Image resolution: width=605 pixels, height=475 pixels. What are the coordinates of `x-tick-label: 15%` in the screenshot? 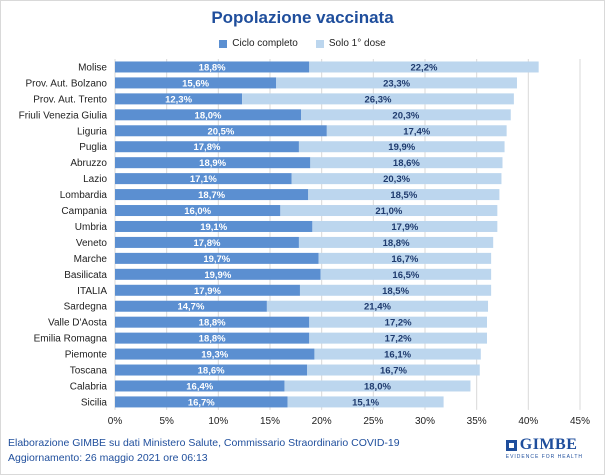 It's located at (270, 421).